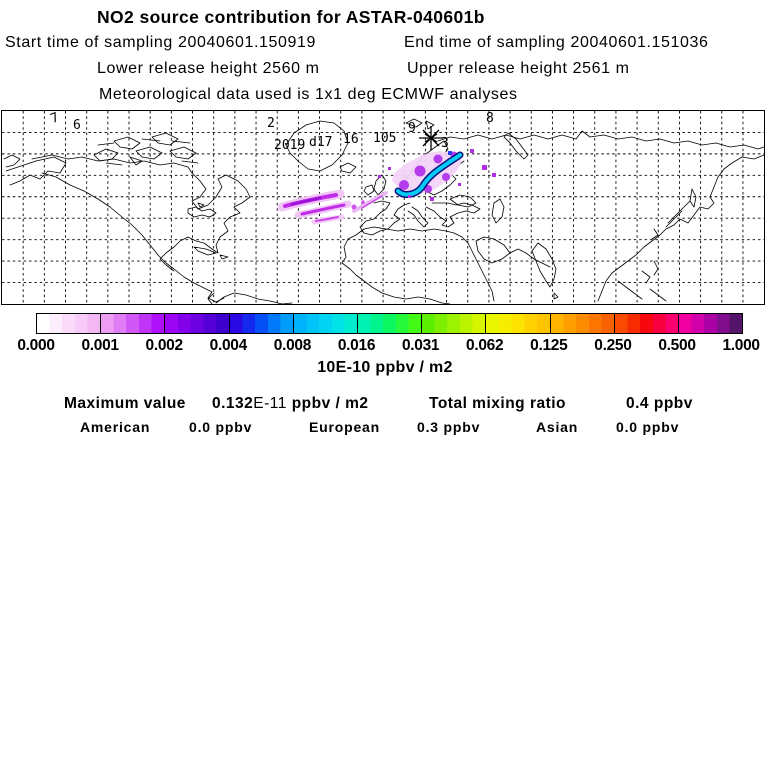  Describe the element at coordinates (292, 345) in the screenshot. I see `colorbar-tick-label: 0.008` at that location.